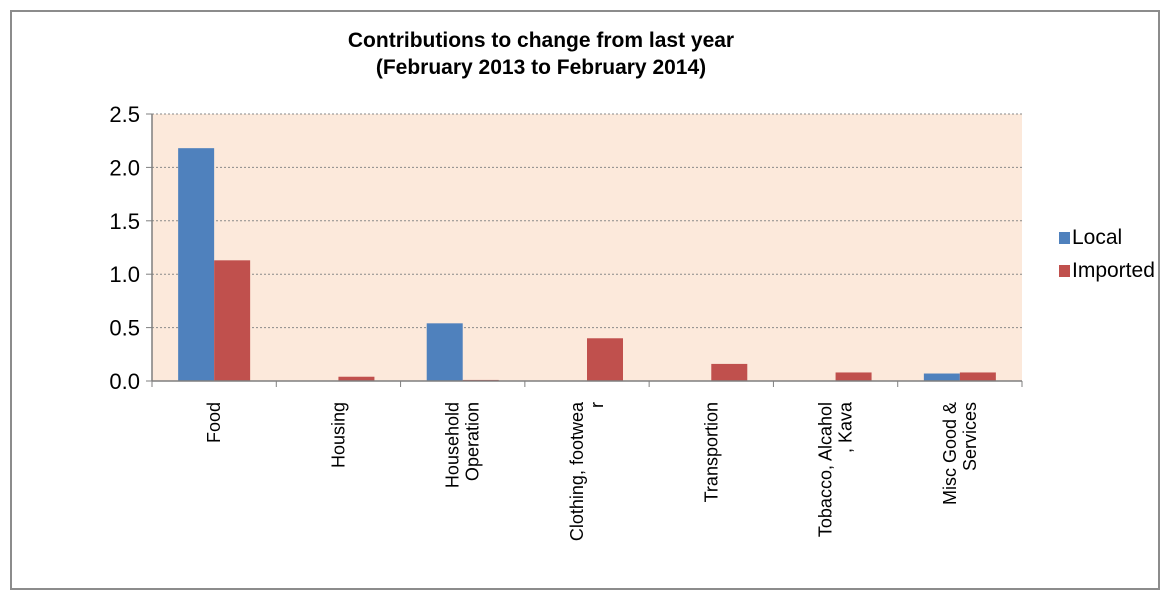 The height and width of the screenshot is (592, 1170). I want to click on category-label-line: Housing, so click(338, 435).